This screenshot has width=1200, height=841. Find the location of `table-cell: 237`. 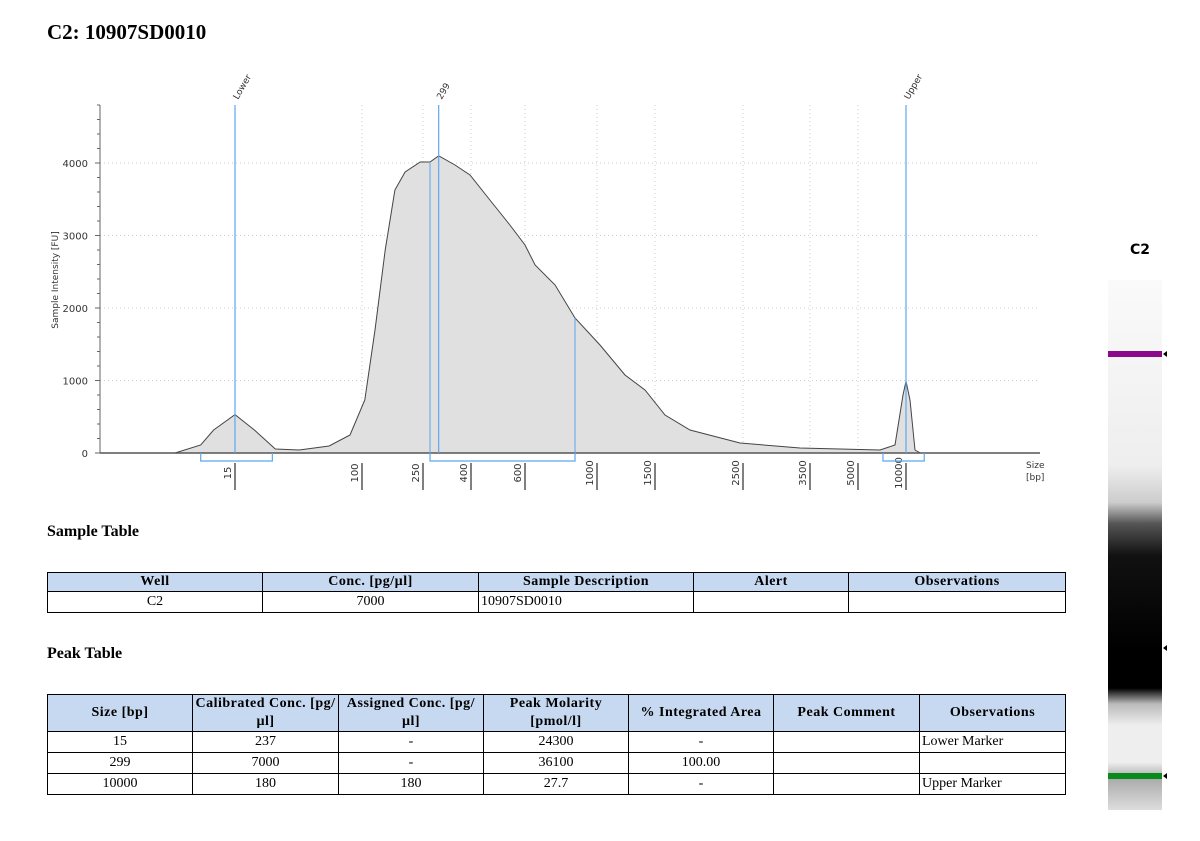

table-cell: 237 is located at coordinates (265, 742).